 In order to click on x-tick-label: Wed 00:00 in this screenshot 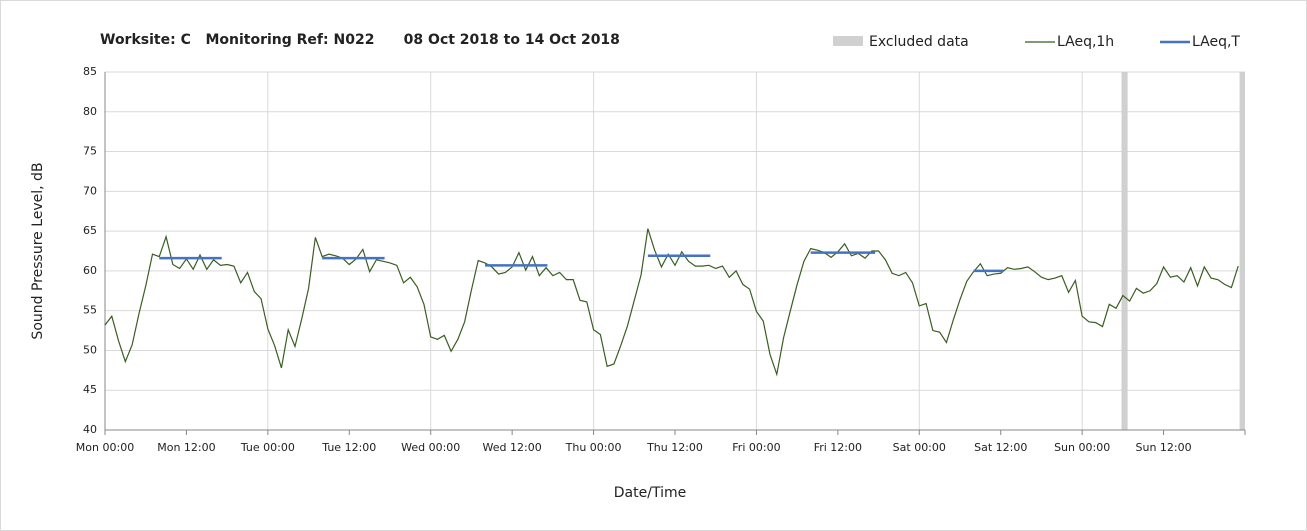, I will do `click(430, 447)`.